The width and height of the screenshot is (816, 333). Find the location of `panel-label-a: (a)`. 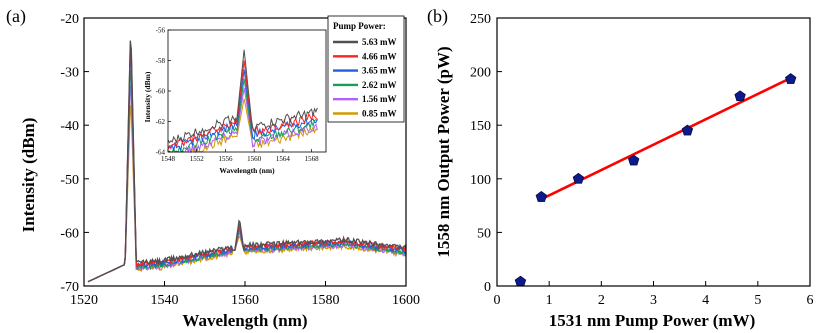

panel-label-a: (a) is located at coordinates (16, 16).